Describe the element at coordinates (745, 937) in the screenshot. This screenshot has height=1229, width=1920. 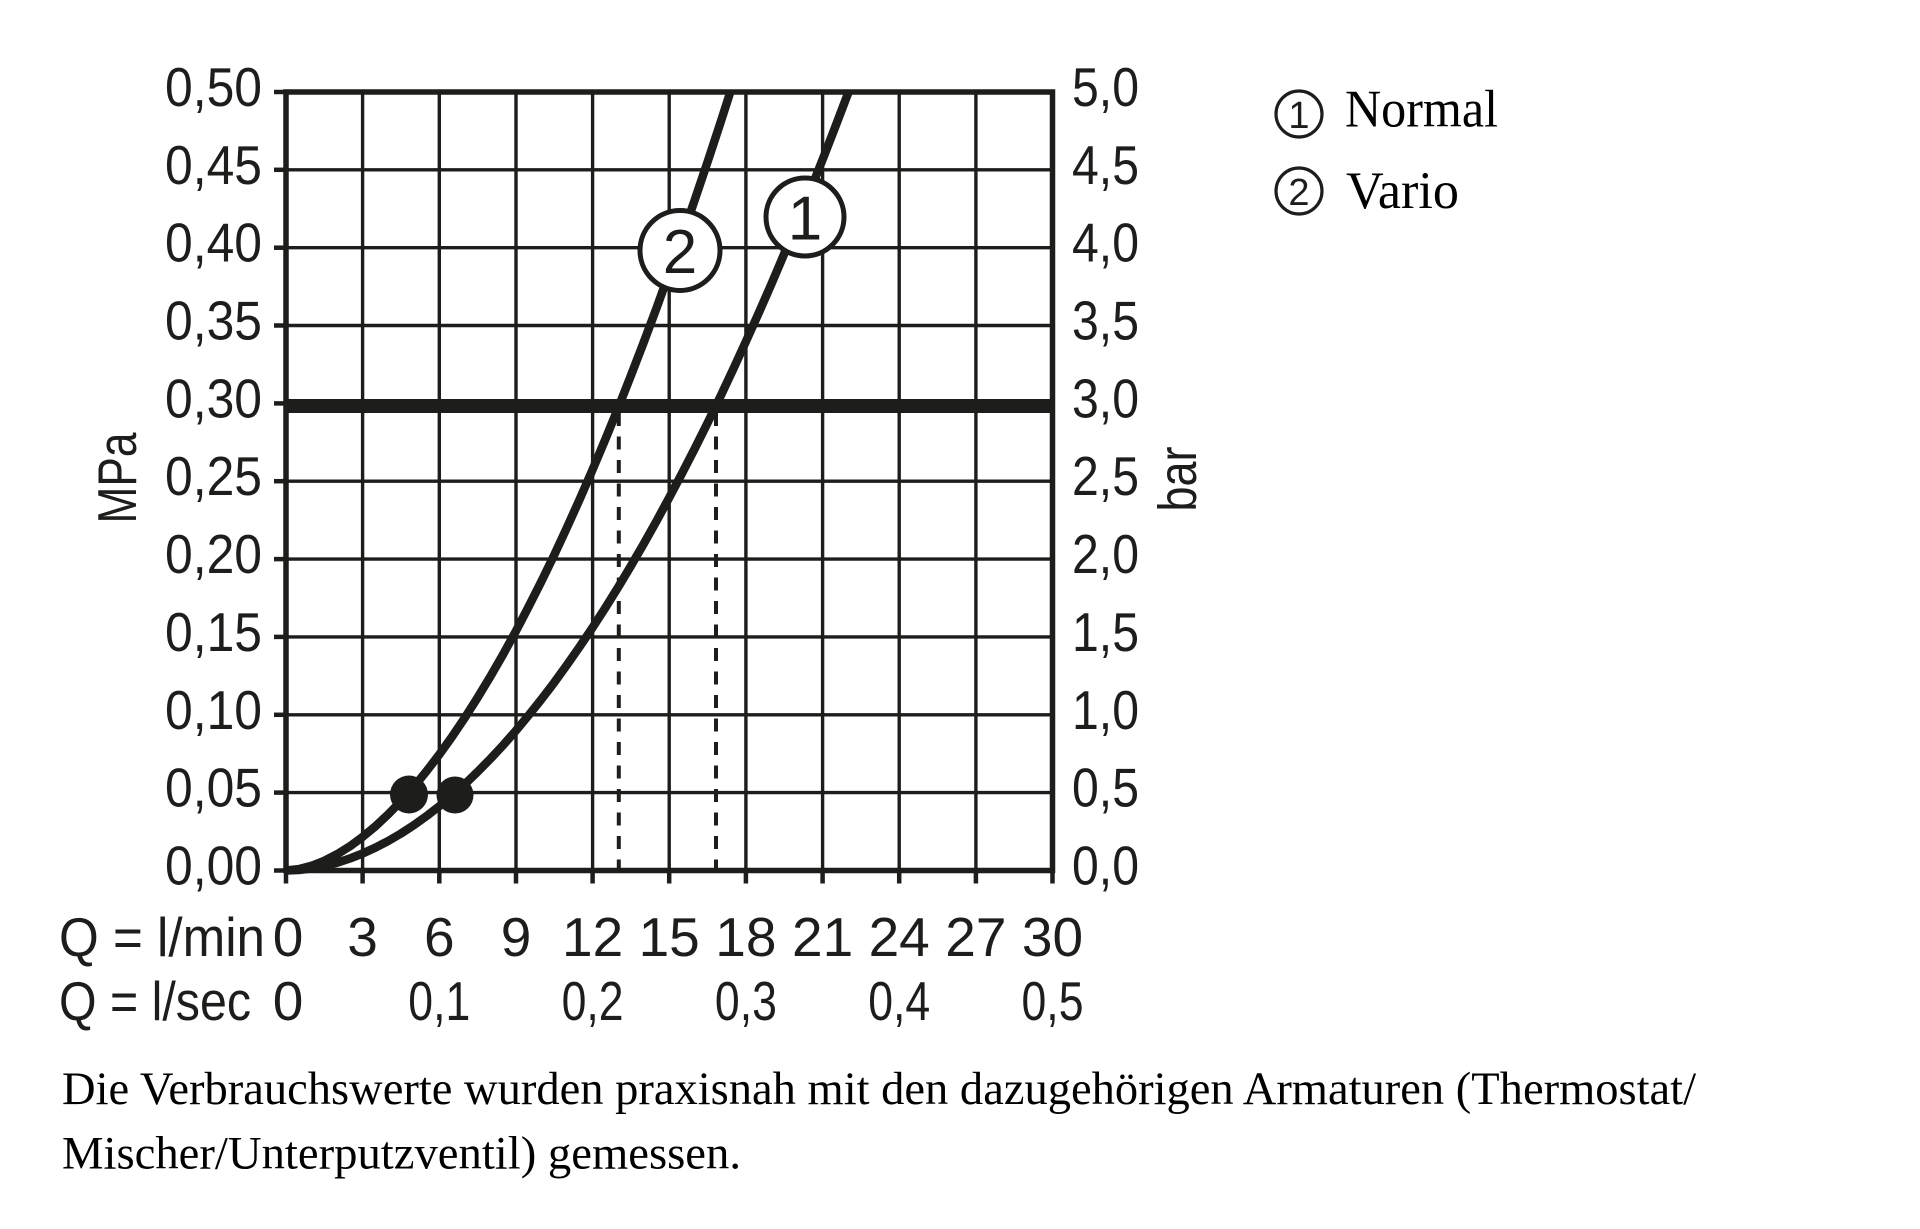
I see `svg-text: 18` at that location.